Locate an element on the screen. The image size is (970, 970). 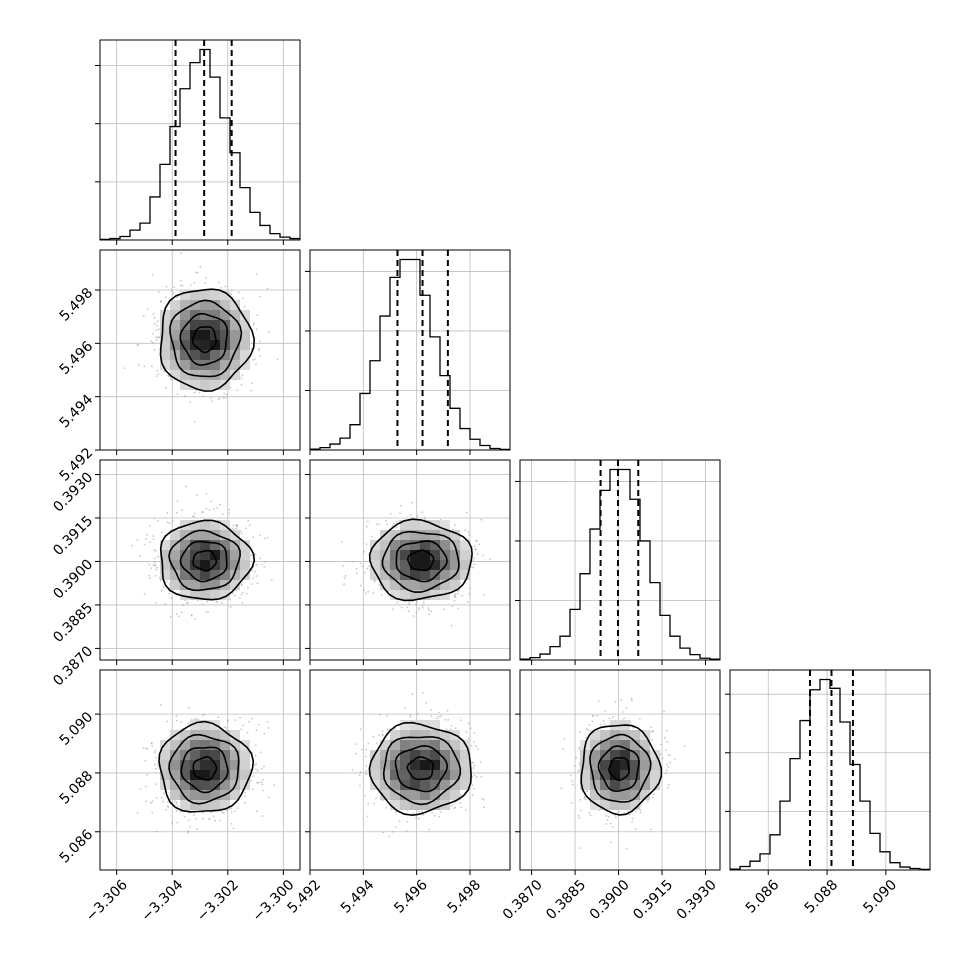
x-tick-label: 0.3885 is located at coordinates (566, 900).